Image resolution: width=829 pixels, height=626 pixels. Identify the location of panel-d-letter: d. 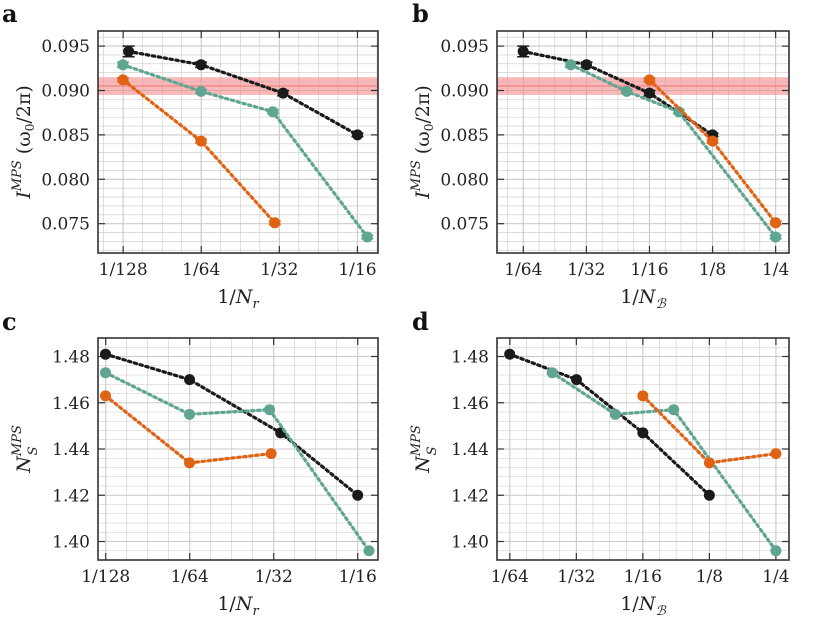
(420, 321).